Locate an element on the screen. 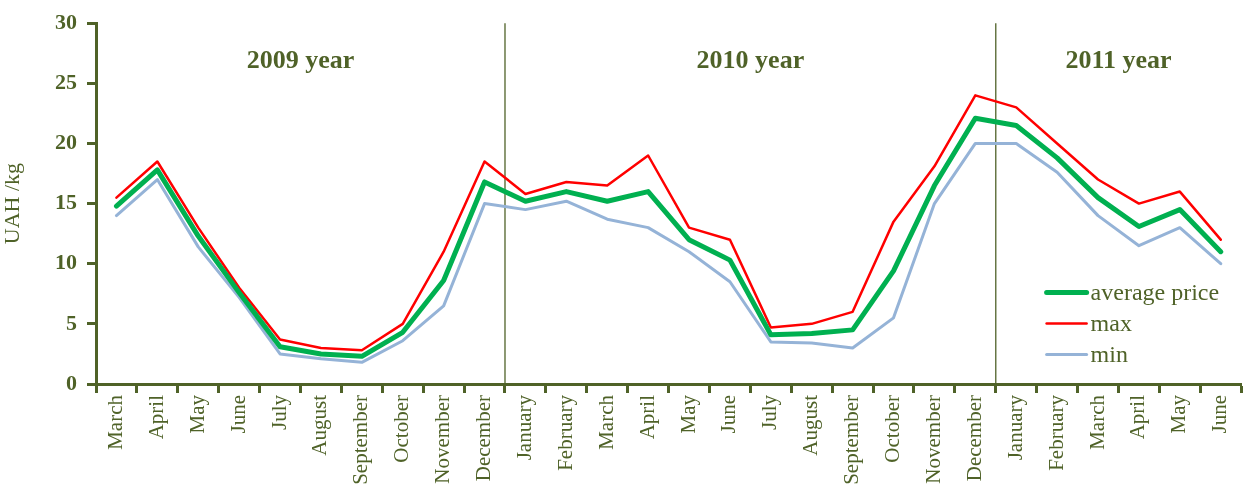 The image size is (1248, 490). y-tick-label: 0 is located at coordinates (71, 382).